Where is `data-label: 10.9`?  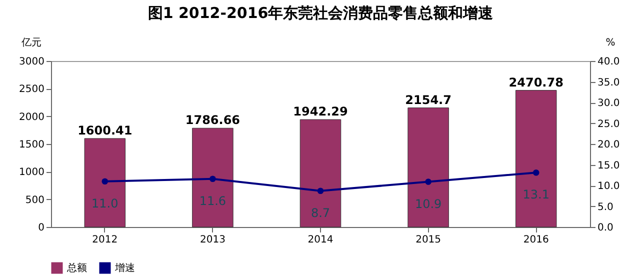 data-label: 10.9 is located at coordinates (428, 203).